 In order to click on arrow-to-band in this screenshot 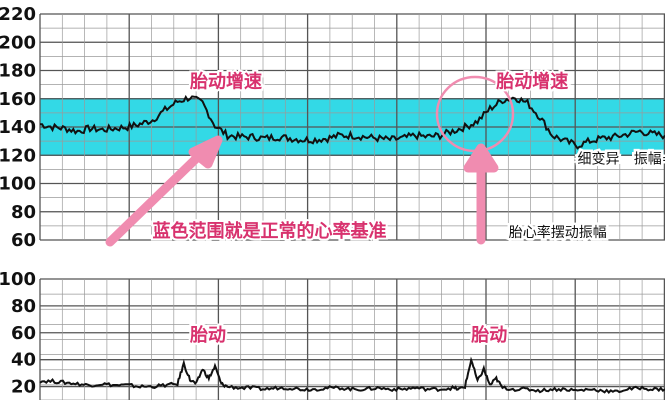, I will do `click(164, 191)`.